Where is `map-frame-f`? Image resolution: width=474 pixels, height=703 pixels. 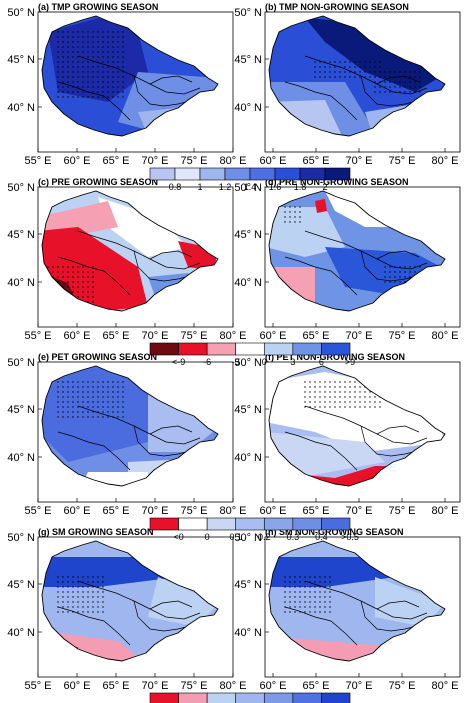
map-frame-f is located at coordinates (362, 432).